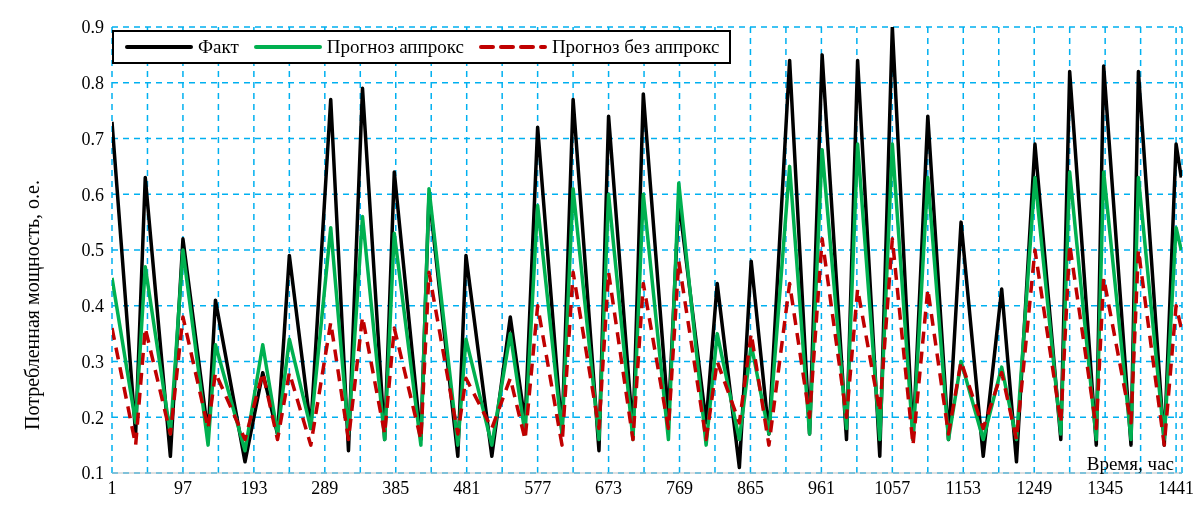 Image resolution: width=1204 pixels, height=510 pixels. What do you see at coordinates (396, 487) in the screenshot?
I see `x-tick-label: 385` at bounding box center [396, 487].